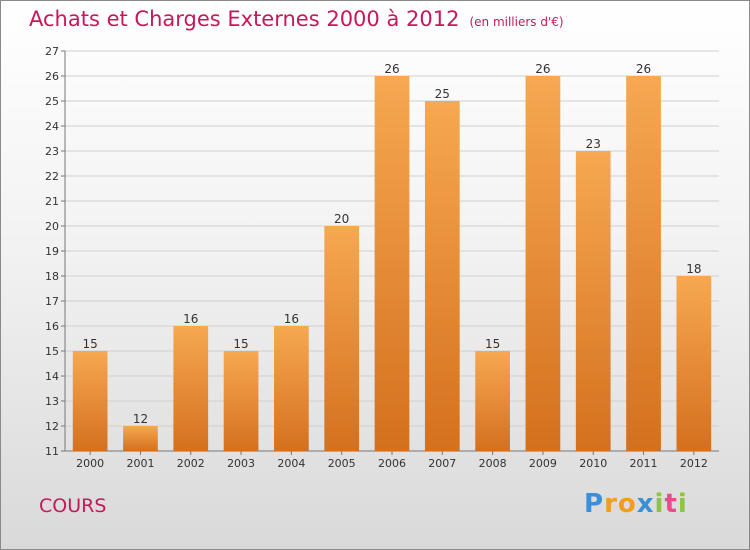 The image size is (750, 550). What do you see at coordinates (52, 51) in the screenshot?
I see `y-tick-label: 27` at bounding box center [52, 51].